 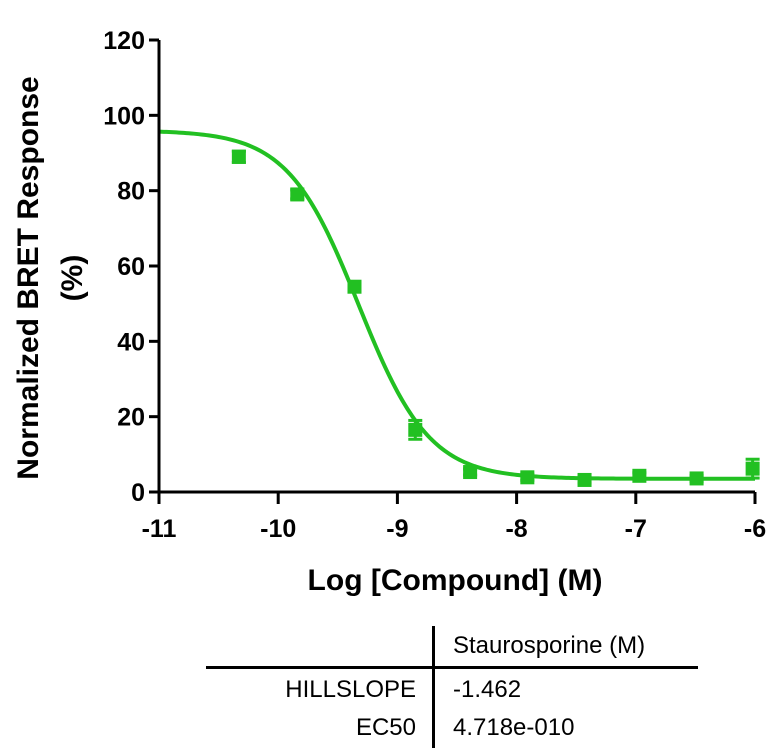 What do you see at coordinates (455, 580) in the screenshot?
I see `x-axis-title: Log [Compound] (M)` at bounding box center [455, 580].